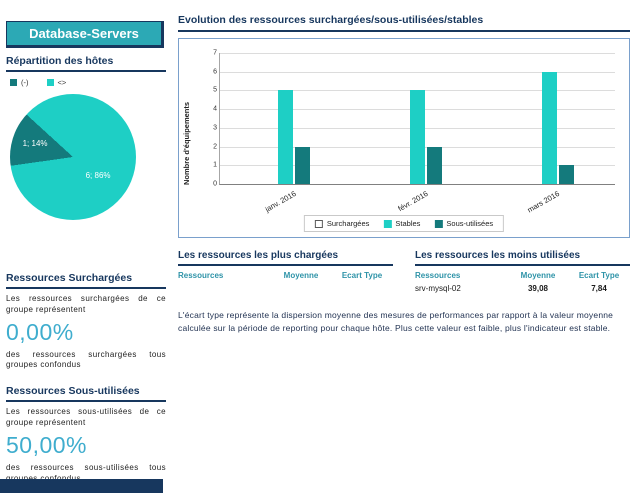 Image resolution: width=635 pixels, height=494 pixels. I want to click on least-used-title: Les ressources les moins utilisées, so click(522, 258).